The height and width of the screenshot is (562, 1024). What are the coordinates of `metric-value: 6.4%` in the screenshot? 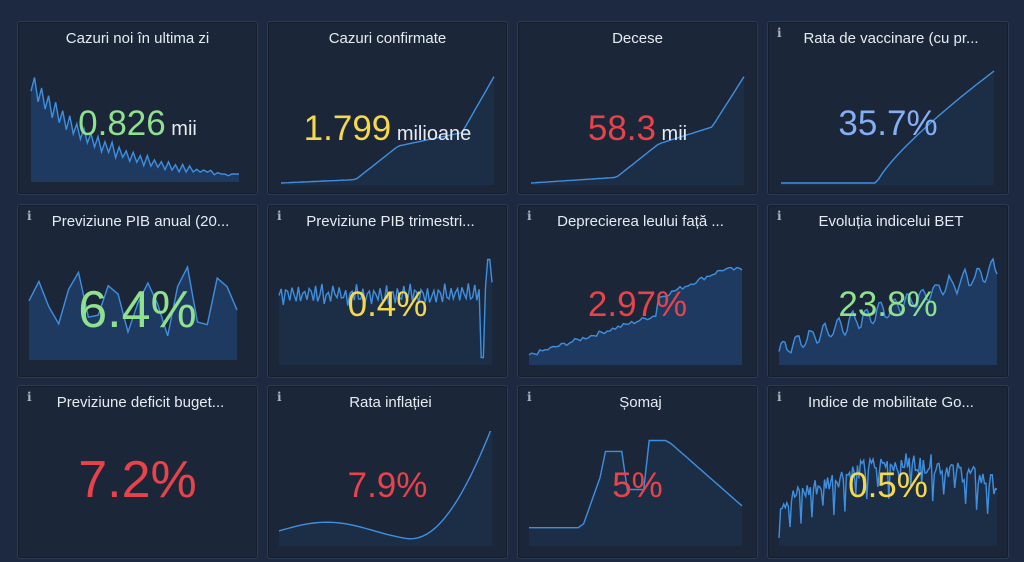 It's located at (137, 310).